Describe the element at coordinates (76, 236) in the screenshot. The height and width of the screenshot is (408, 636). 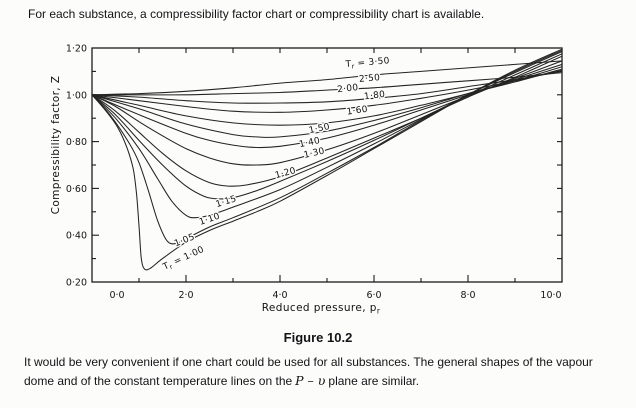
I see `y-tick-label: 0·40` at that location.